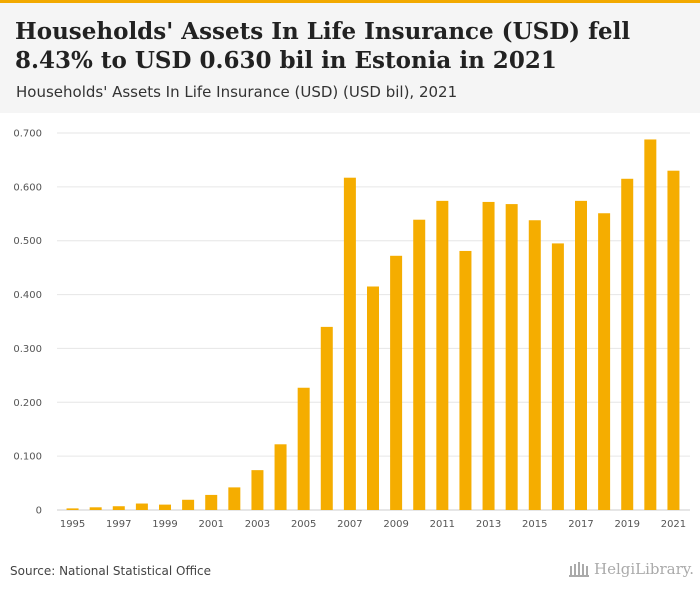 The image size is (700, 596). Describe the element at coordinates (95, 508) in the screenshot. I see `bar-1996` at that location.